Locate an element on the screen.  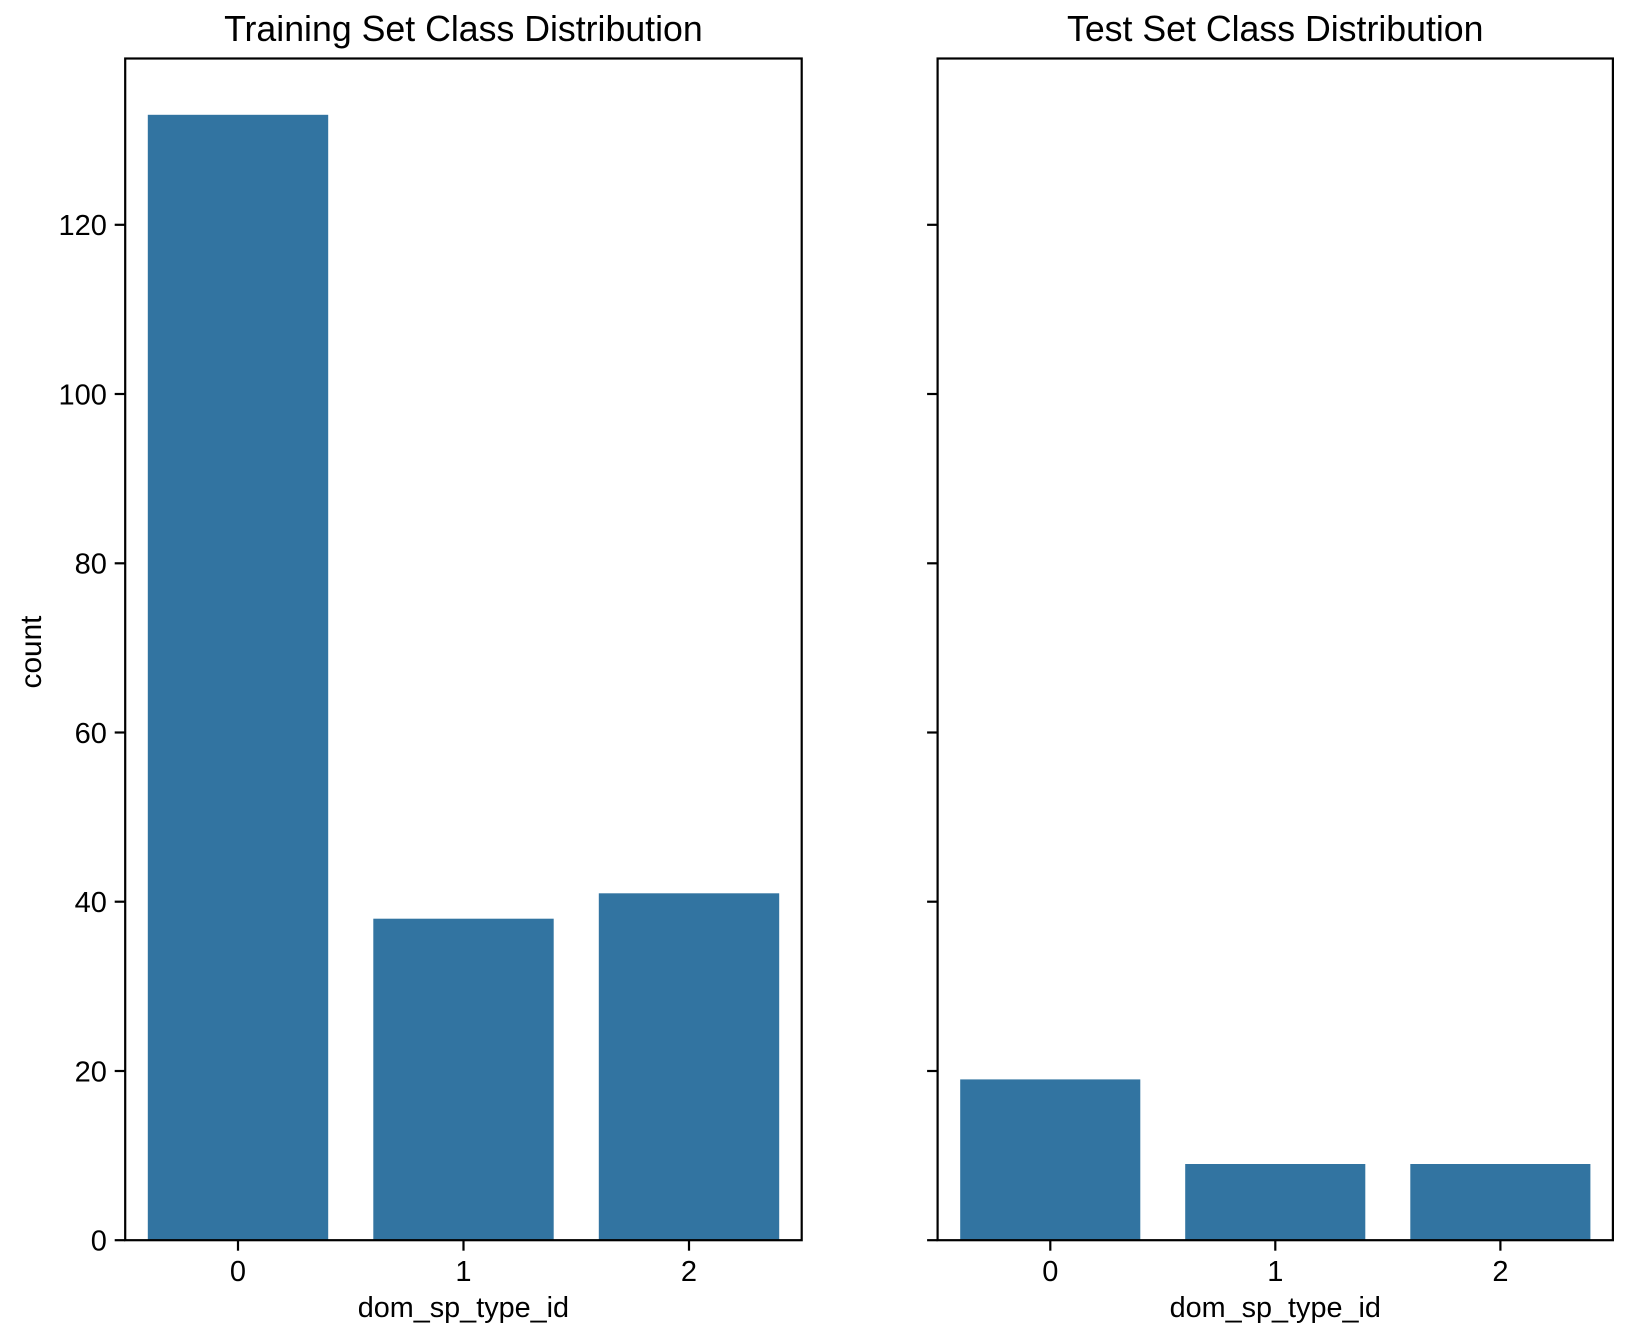
svg-text: 80 is located at coordinates (91, 565).